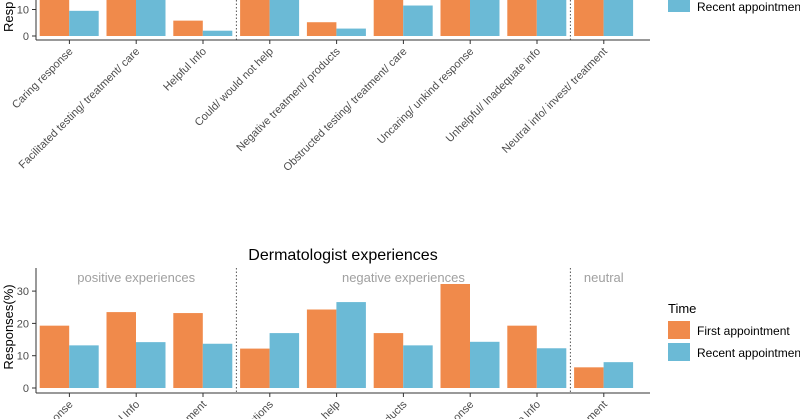 This screenshot has height=419, width=800. What do you see at coordinates (679, 6) in the screenshot?
I see `top-legend-key-recent` at bounding box center [679, 6].